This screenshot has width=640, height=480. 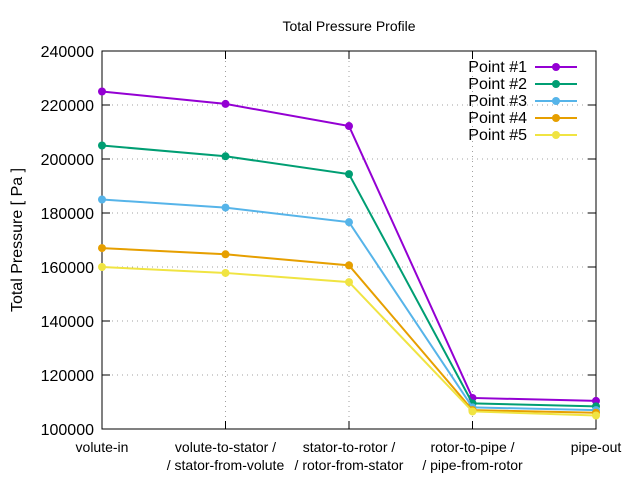 What do you see at coordinates (225, 447) in the screenshot?
I see `x-tick-label: volute-to-stator /` at bounding box center [225, 447].